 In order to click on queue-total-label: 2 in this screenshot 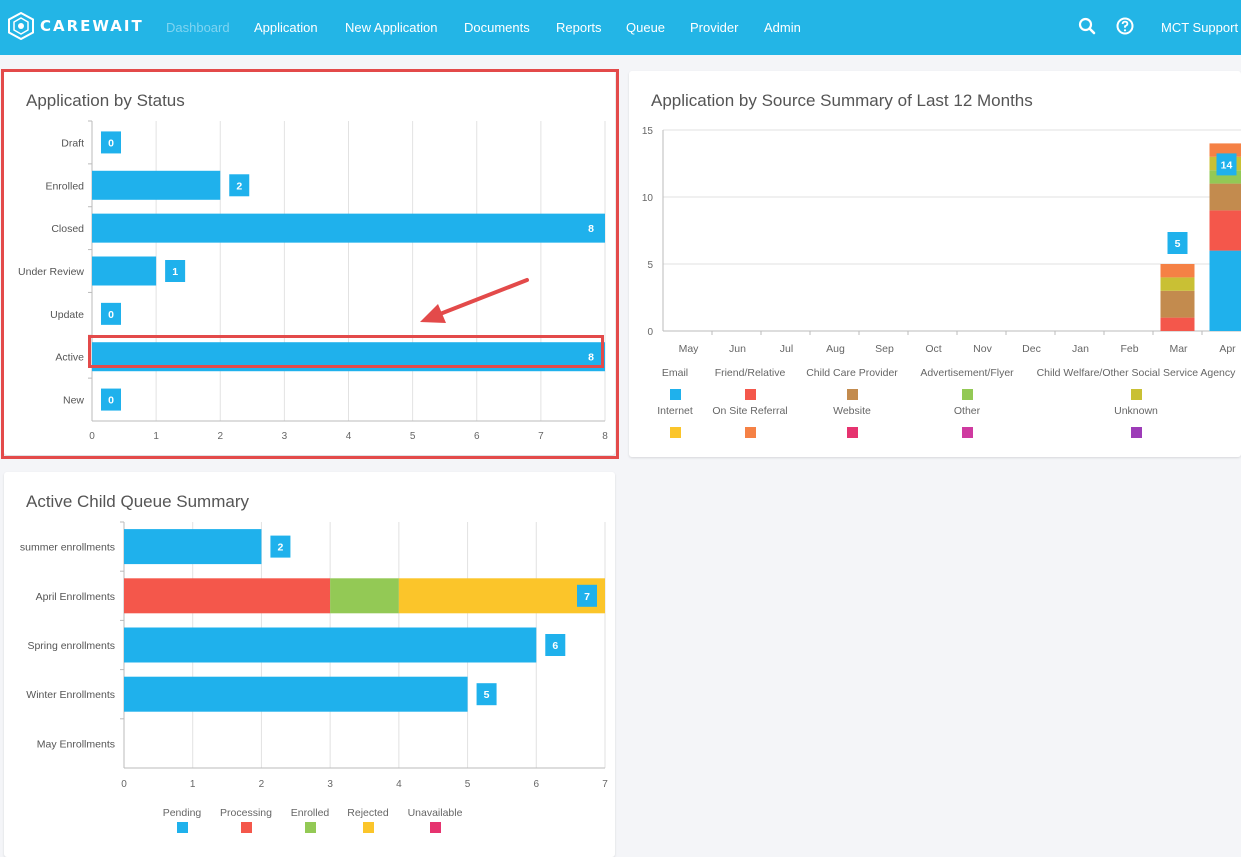, I will do `click(281, 548)`.